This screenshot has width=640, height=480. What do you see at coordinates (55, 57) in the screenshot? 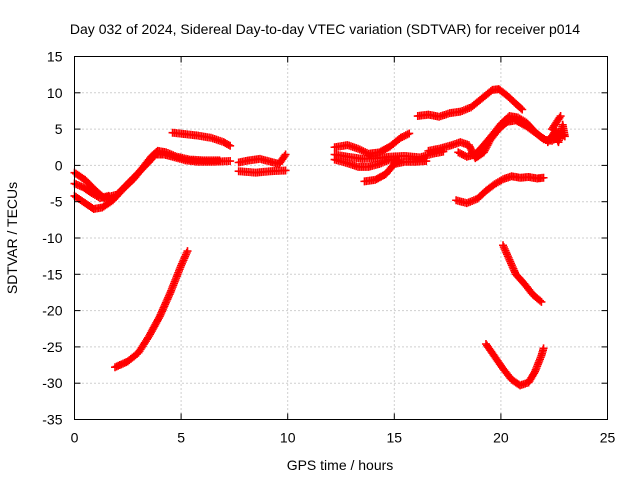
I see `y-tick-label: 15` at bounding box center [55, 57].